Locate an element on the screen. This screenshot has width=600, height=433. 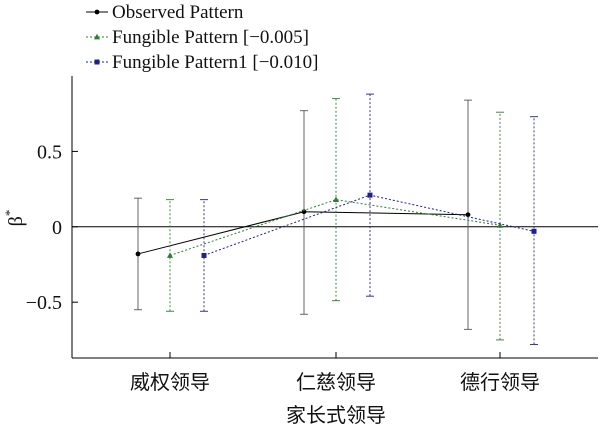
legend-label: Fungible Pattern1 [−0.010] is located at coordinates (215, 62).